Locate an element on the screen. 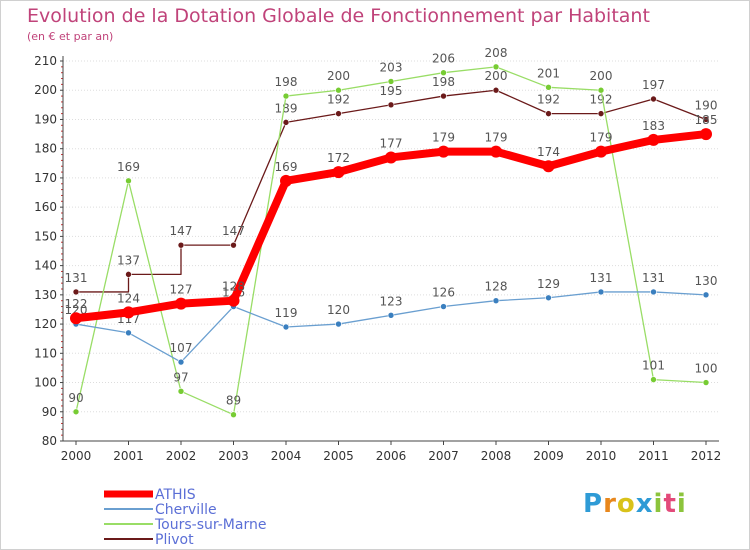 The width and height of the screenshot is (750, 550). x-tick-label: 2007 is located at coordinates (443, 456).